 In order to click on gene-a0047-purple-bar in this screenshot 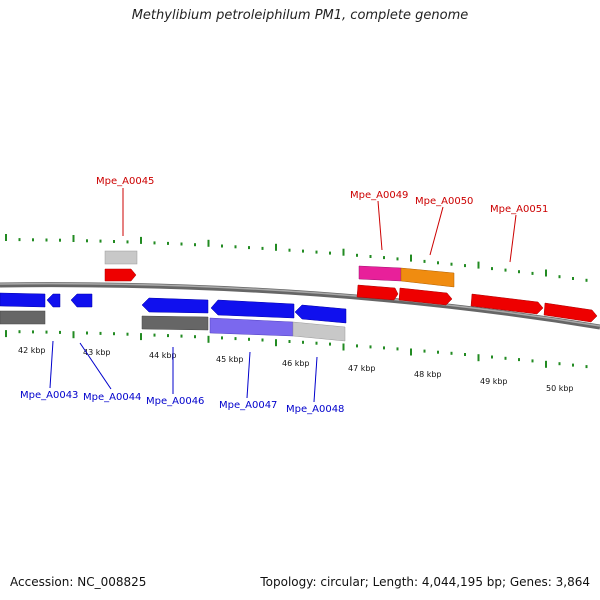, I will do `click(251, 327)`.